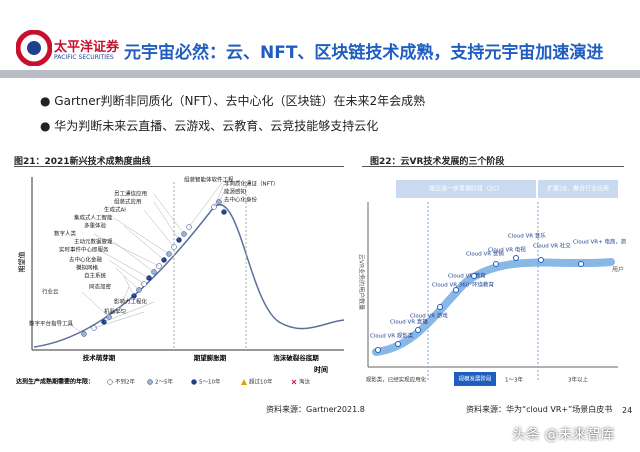  Describe the element at coordinates (210, 382) in the screenshot. I see `legend-label: 5～10年` at that location.